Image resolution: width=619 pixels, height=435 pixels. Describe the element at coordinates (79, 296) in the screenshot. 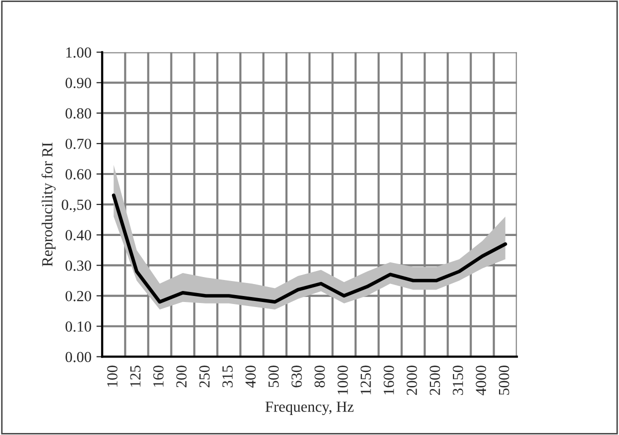

I see `y-tick-label: 0.20` at that location.